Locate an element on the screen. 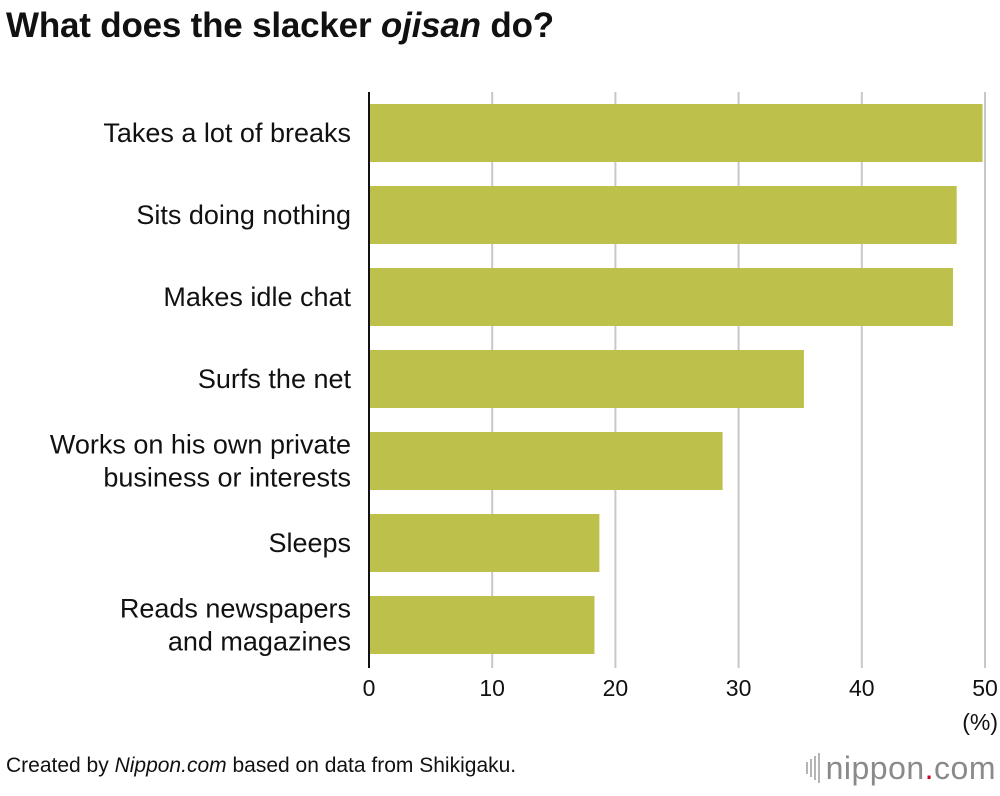 The image size is (1000, 796). credit-publisher: Nippon.com is located at coordinates (170, 765).